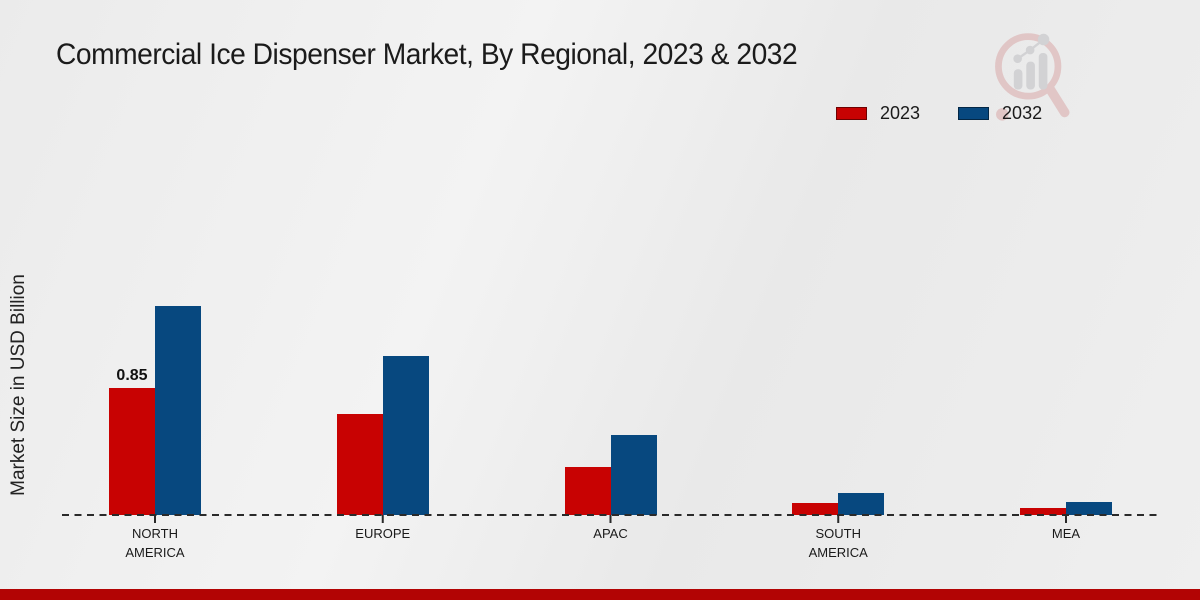 The height and width of the screenshot is (600, 1200). What do you see at coordinates (861, 504) in the screenshot?
I see `bar-2032-south-america` at bounding box center [861, 504].